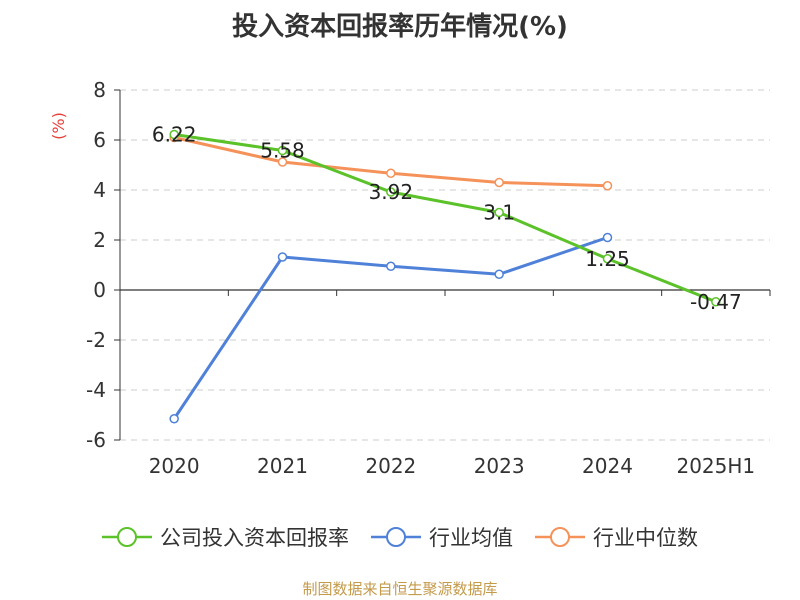 This screenshot has height=600, width=800. I want to click on legend-label: 行业中位数, so click(645, 538).